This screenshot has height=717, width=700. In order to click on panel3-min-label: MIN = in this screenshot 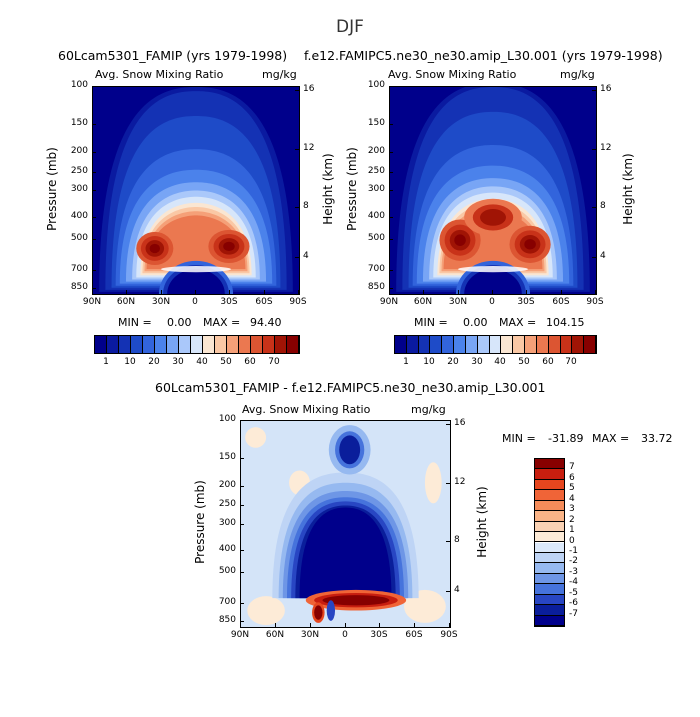, I will do `click(519, 438)`.